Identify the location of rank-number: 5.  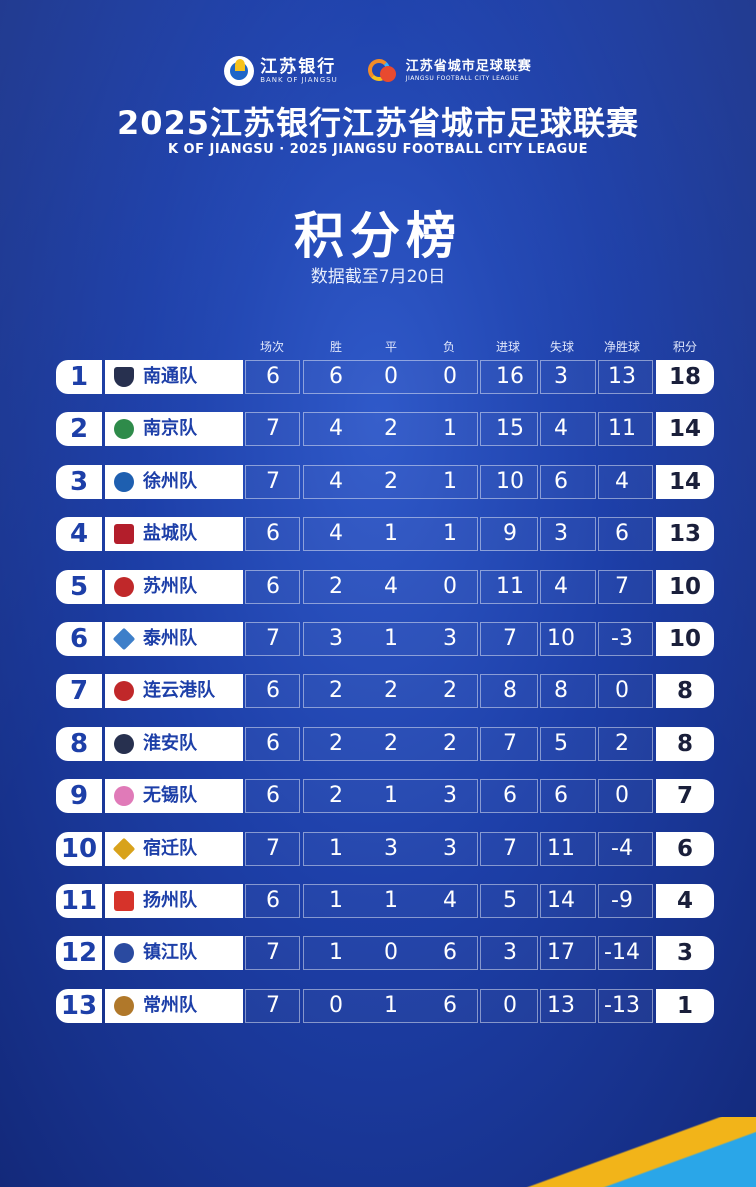
(79, 586).